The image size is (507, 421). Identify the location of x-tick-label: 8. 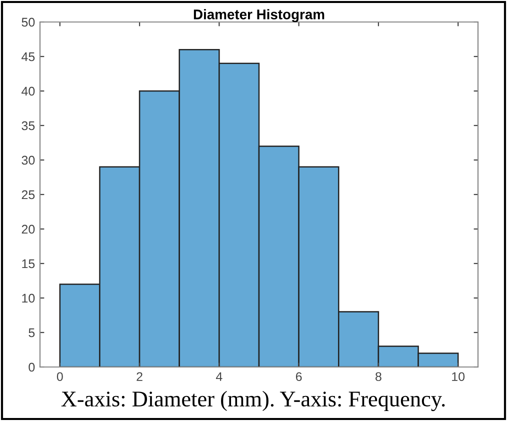
(379, 377).